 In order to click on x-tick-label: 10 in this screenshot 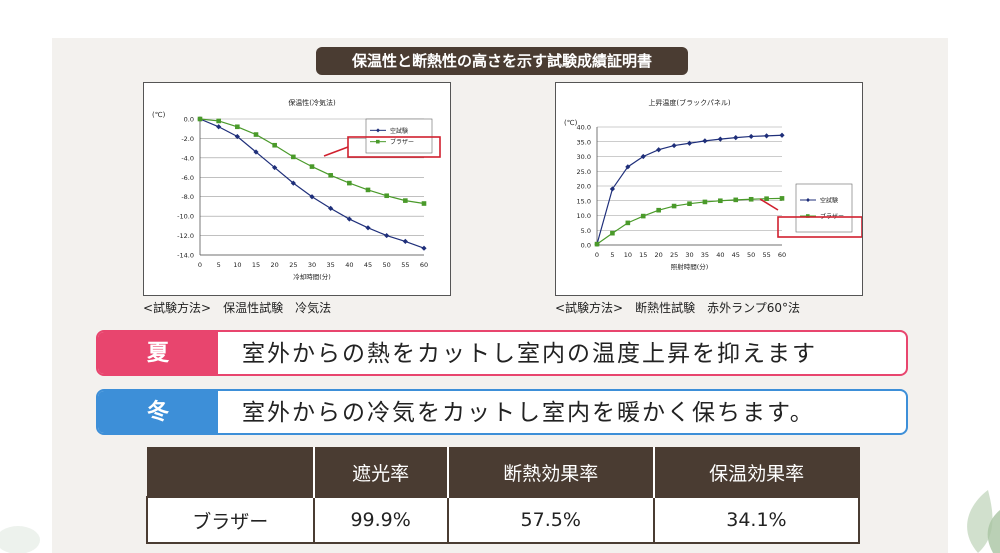, I will do `click(237, 265)`.